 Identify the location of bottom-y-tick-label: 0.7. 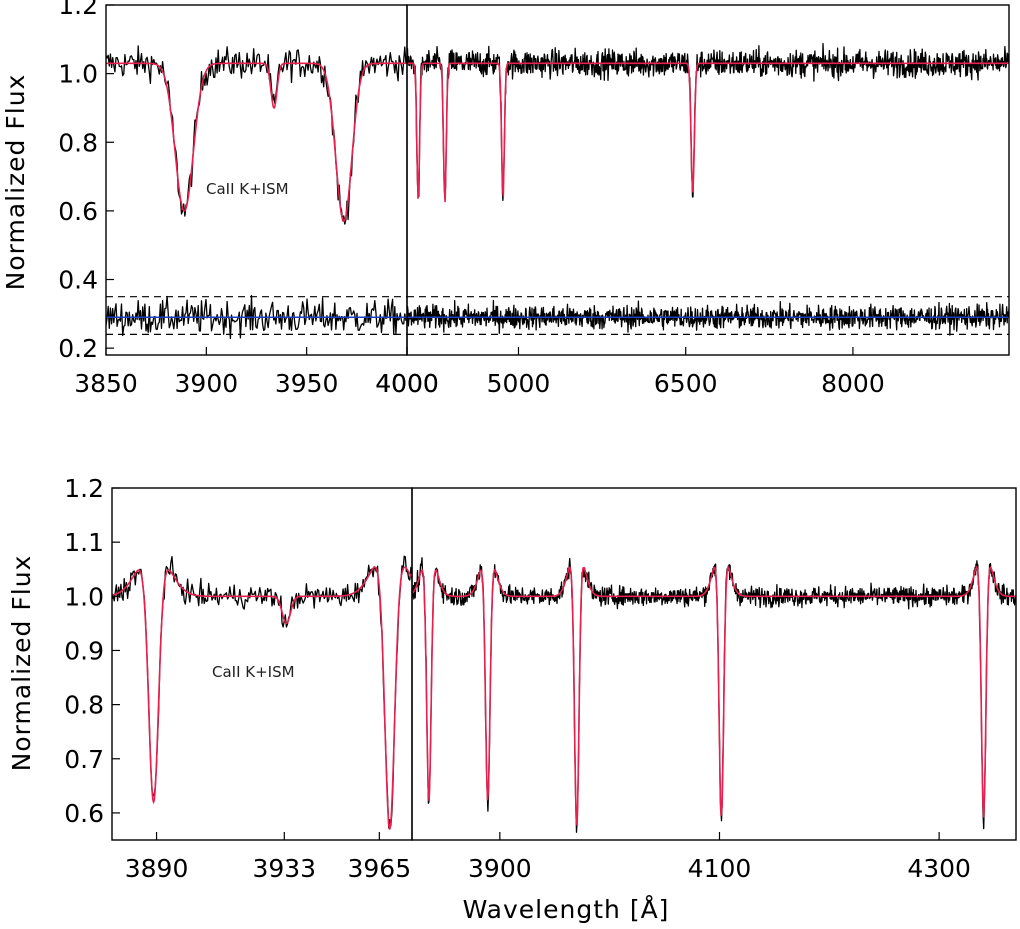
(84, 759).